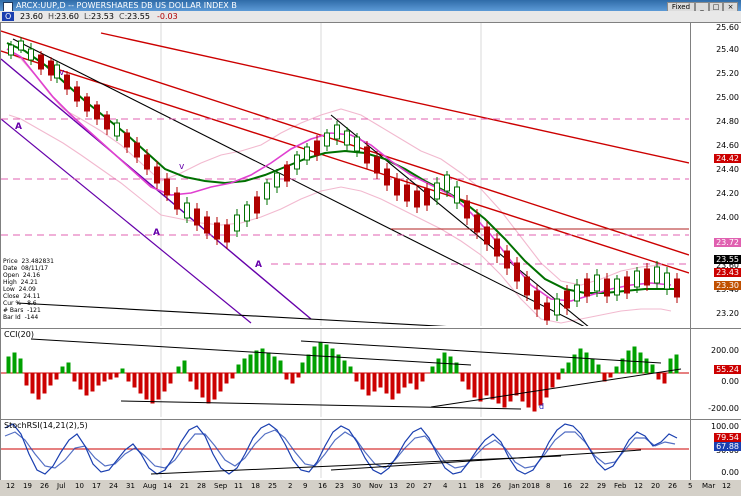  What do you see at coordinates (35, 268) in the screenshot?
I see `stat-date-value: 08/11/17` at bounding box center [35, 268].